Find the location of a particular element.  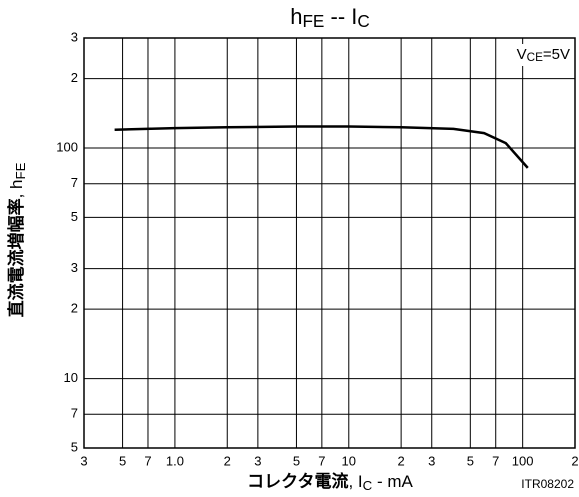

chart-title-part: C is located at coordinates (363, 21).